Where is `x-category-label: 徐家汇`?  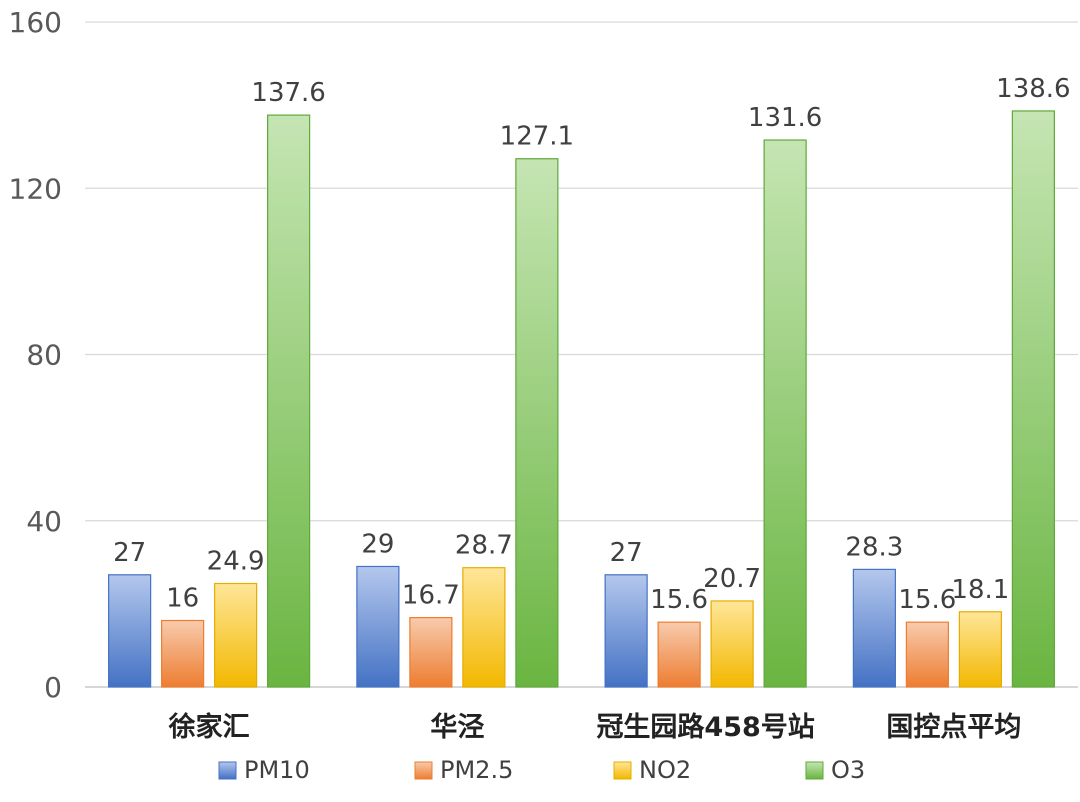 x-category-label: 徐家汇 is located at coordinates (209, 727).